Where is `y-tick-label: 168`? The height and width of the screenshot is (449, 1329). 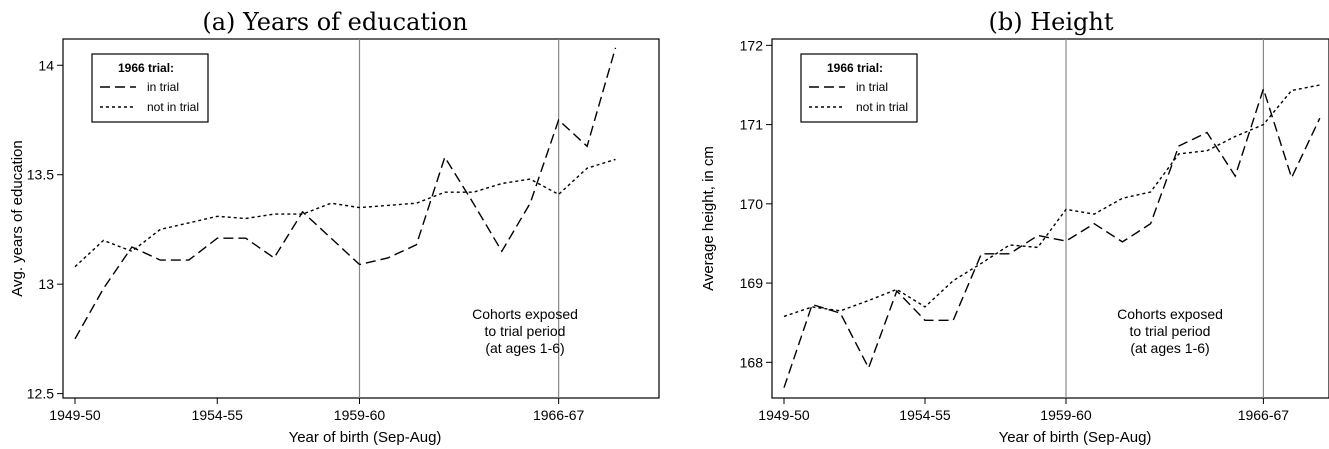
y-tick-label: 168 is located at coordinates (752, 362).